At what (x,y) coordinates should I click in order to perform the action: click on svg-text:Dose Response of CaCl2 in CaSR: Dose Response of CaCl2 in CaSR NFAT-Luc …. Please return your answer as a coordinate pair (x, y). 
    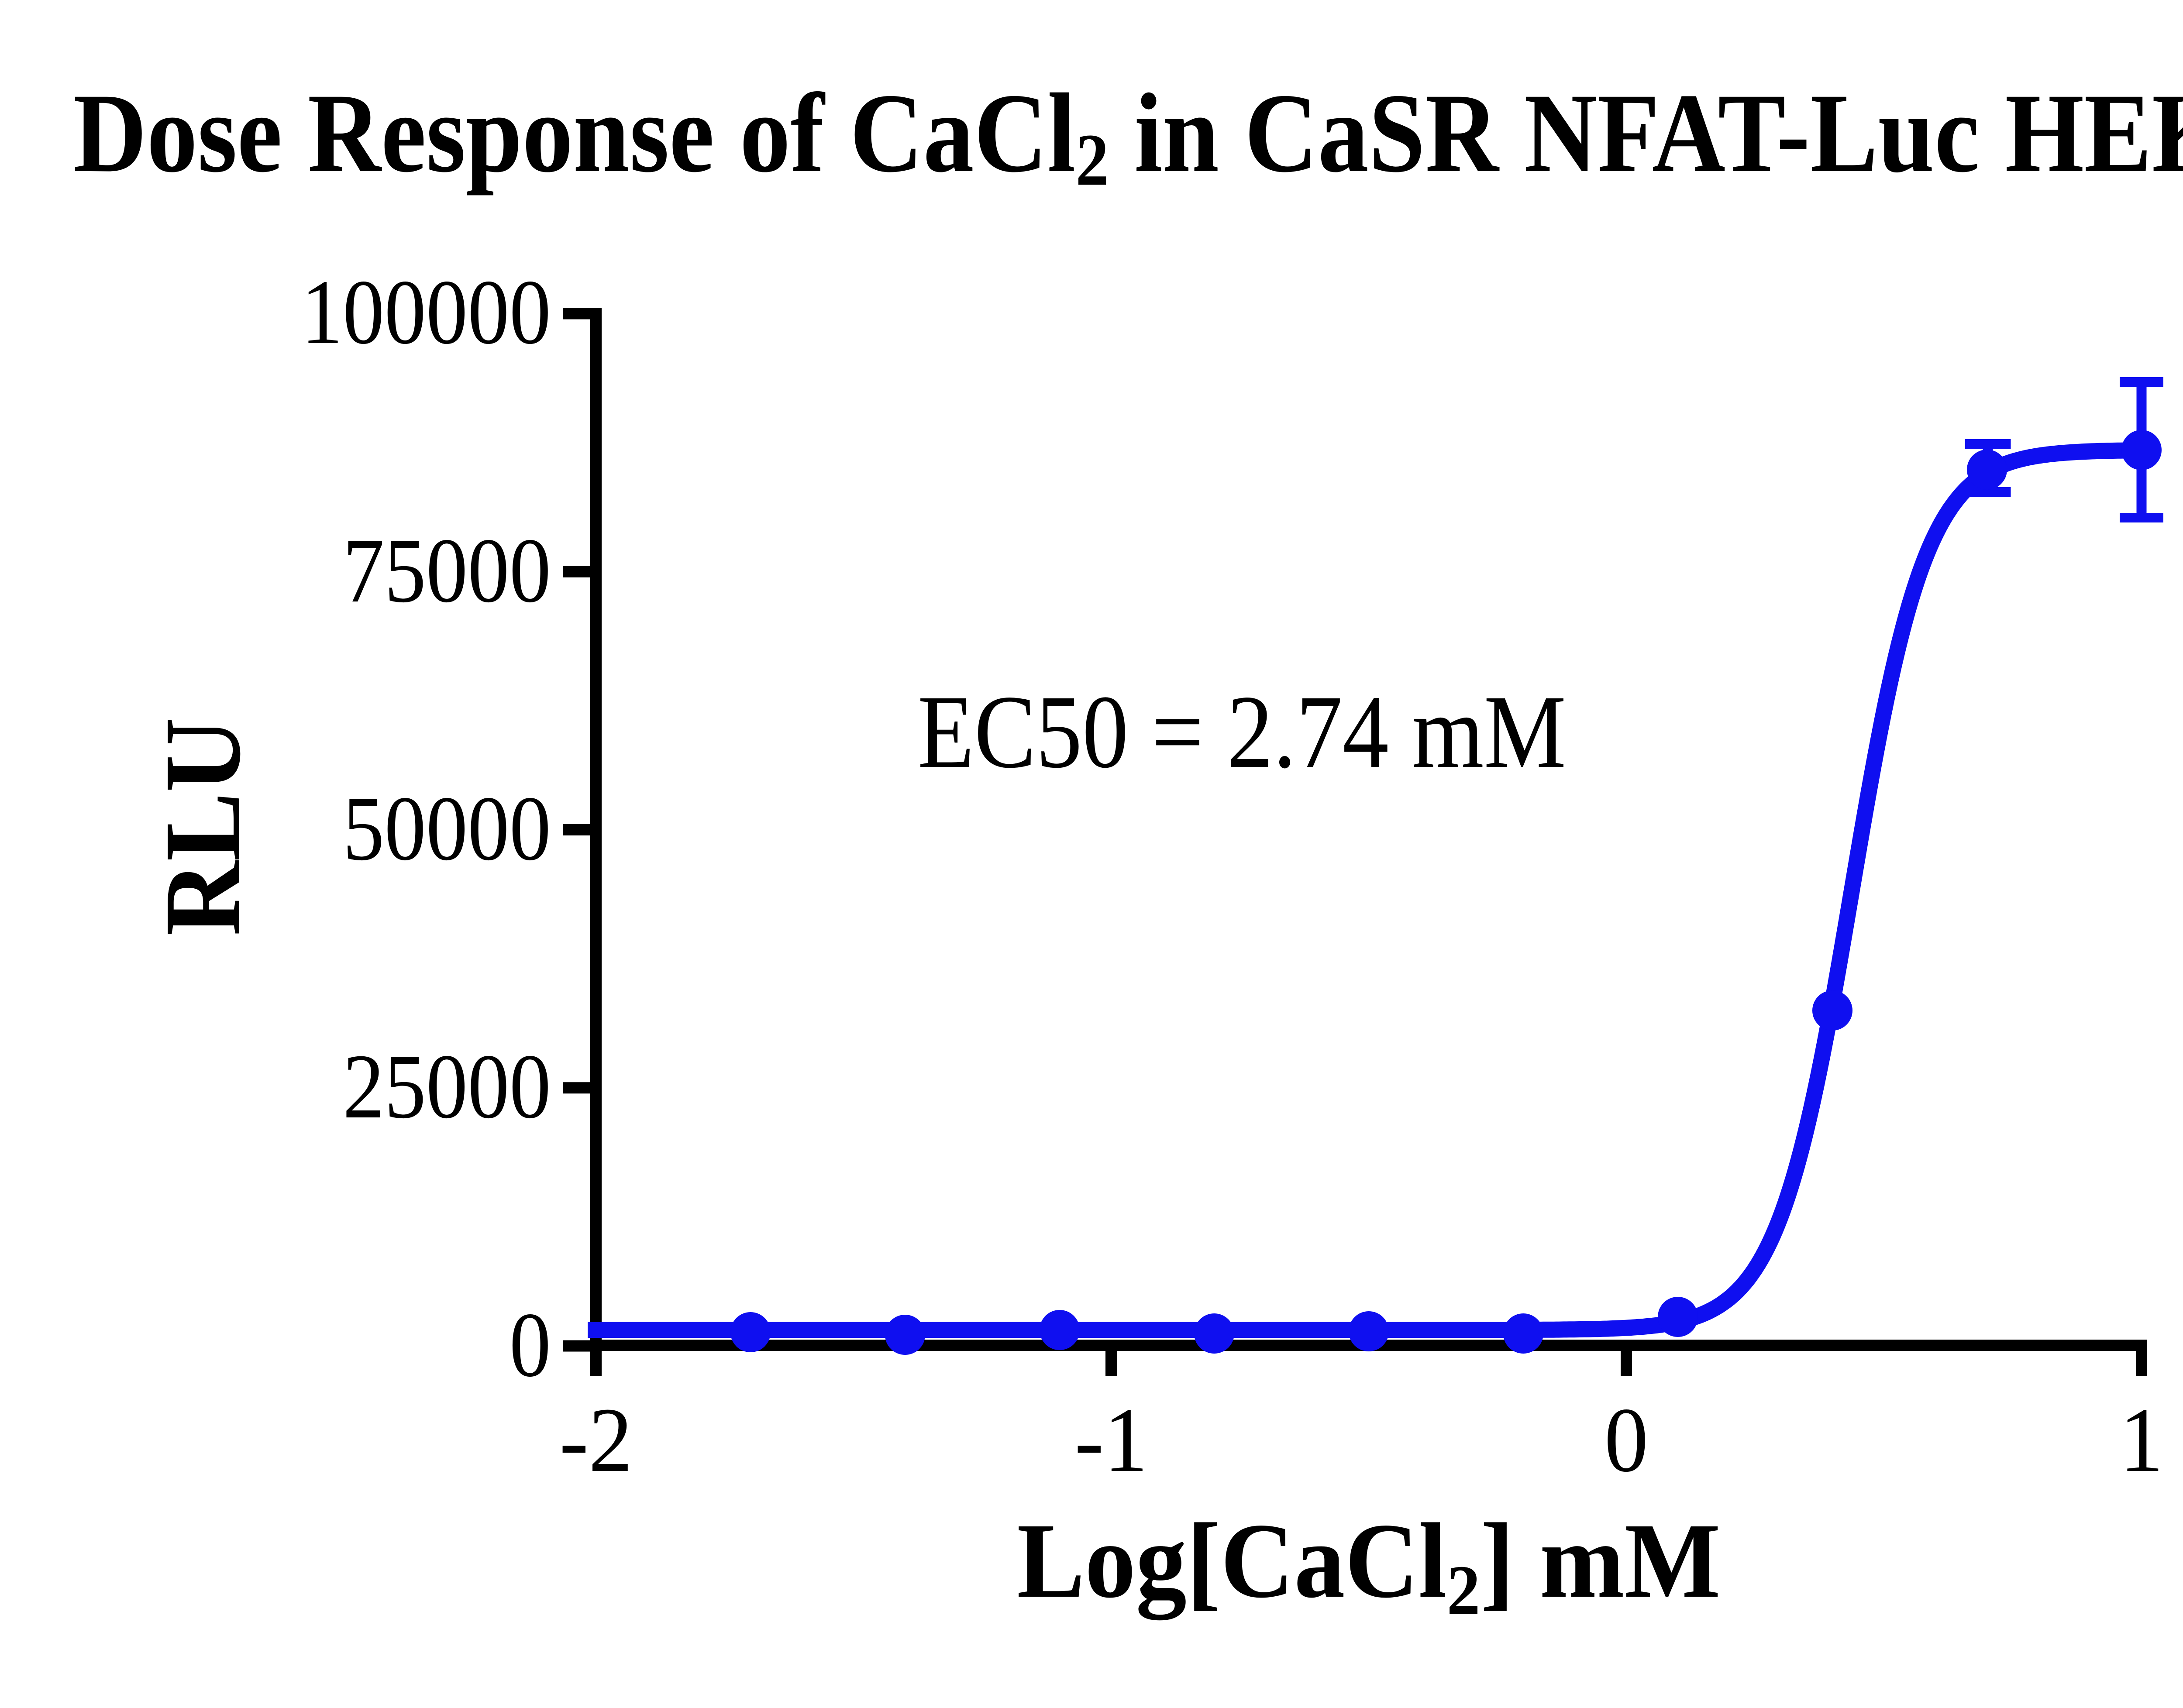
    Looking at the image, I should click on (1128, 129).